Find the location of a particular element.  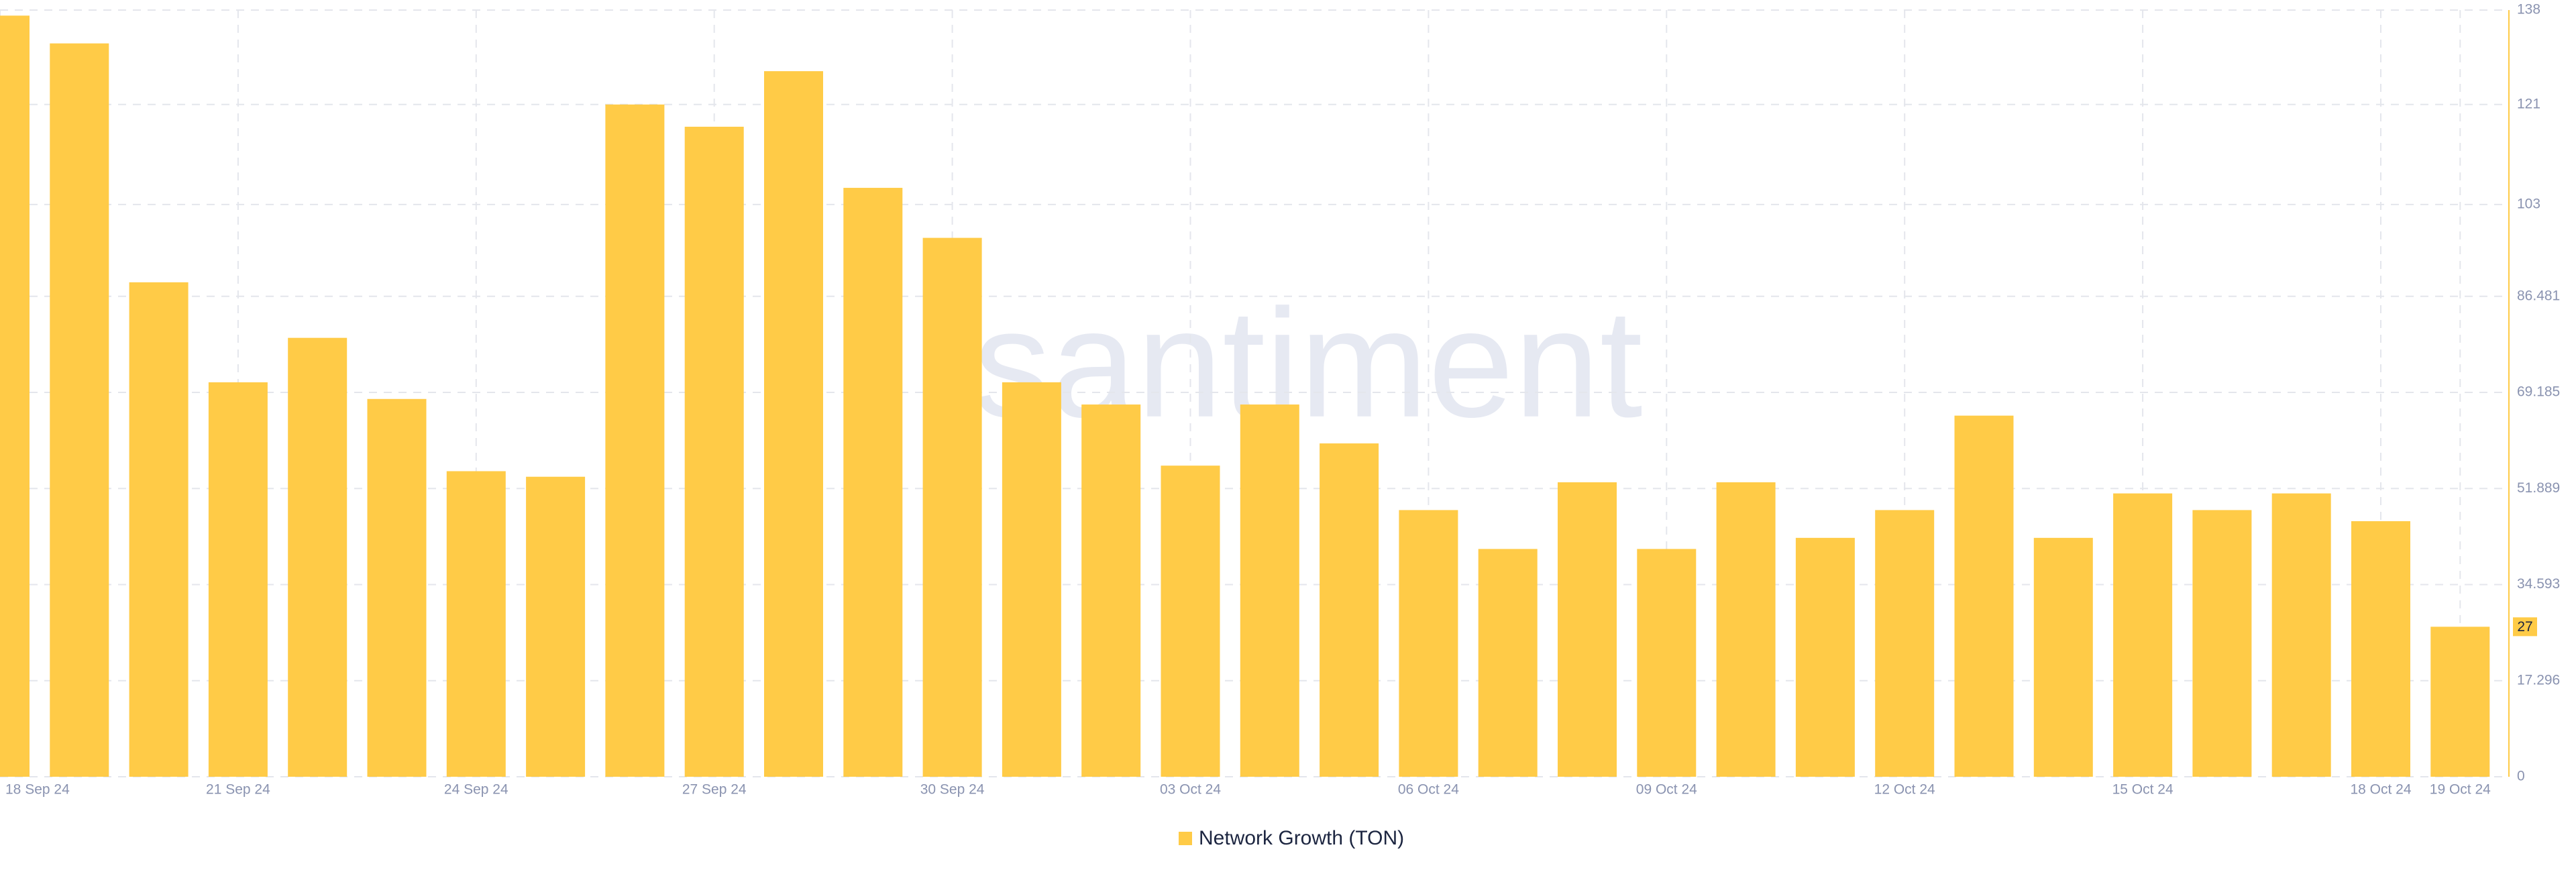

y-tick-label: 51.889 is located at coordinates (2538, 488).